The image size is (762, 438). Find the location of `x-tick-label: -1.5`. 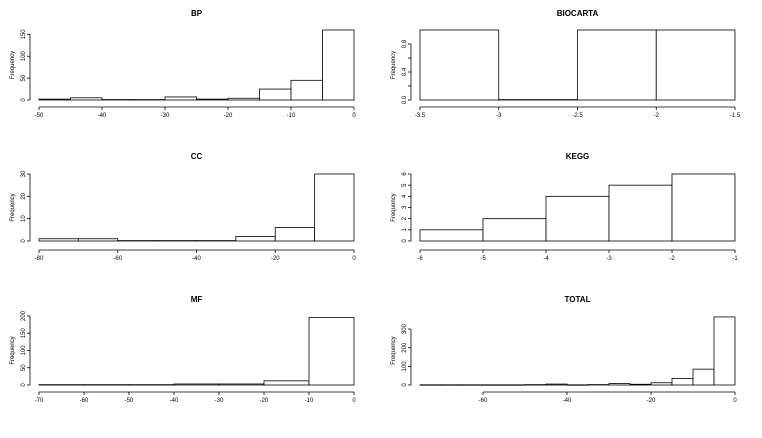

x-tick-label: -1.5 is located at coordinates (735, 116).